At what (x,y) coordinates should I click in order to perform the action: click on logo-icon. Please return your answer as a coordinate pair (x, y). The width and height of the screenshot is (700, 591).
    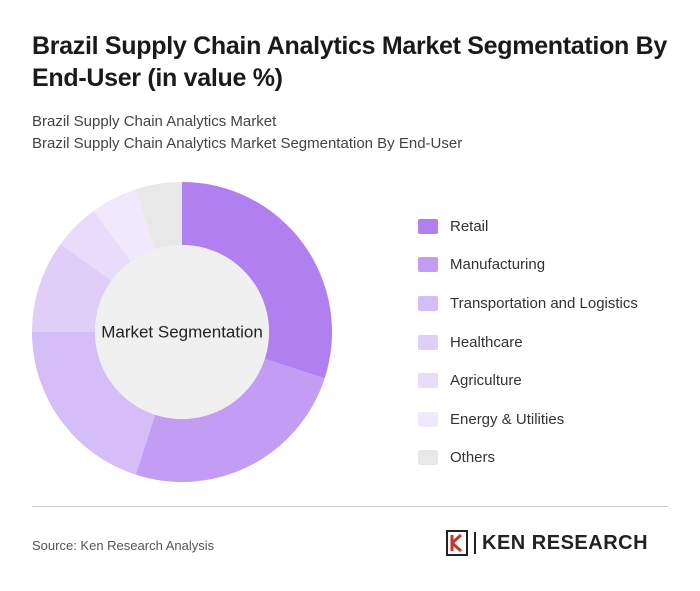
    Looking at the image, I should click on (457, 543).